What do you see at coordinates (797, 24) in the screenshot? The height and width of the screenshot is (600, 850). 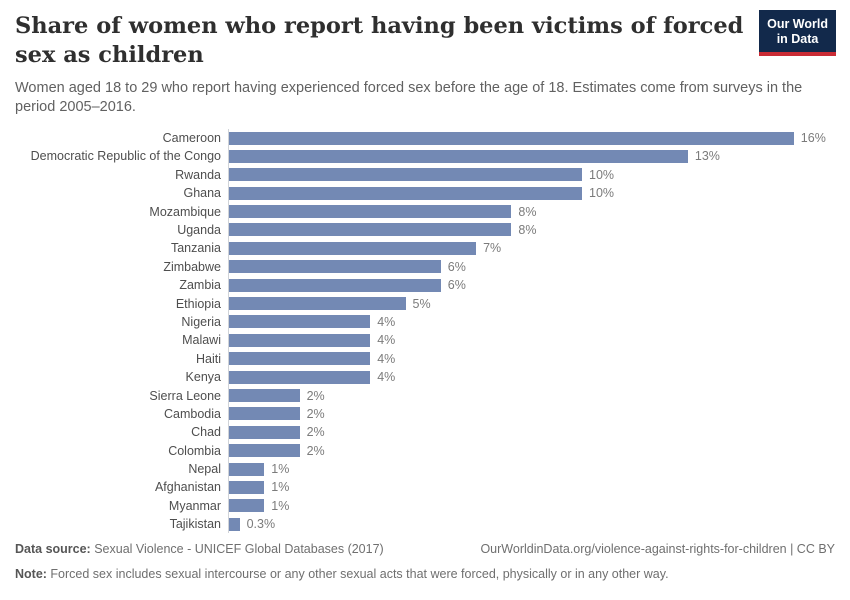 I see `owid-logo-line1: Our World` at bounding box center [797, 24].